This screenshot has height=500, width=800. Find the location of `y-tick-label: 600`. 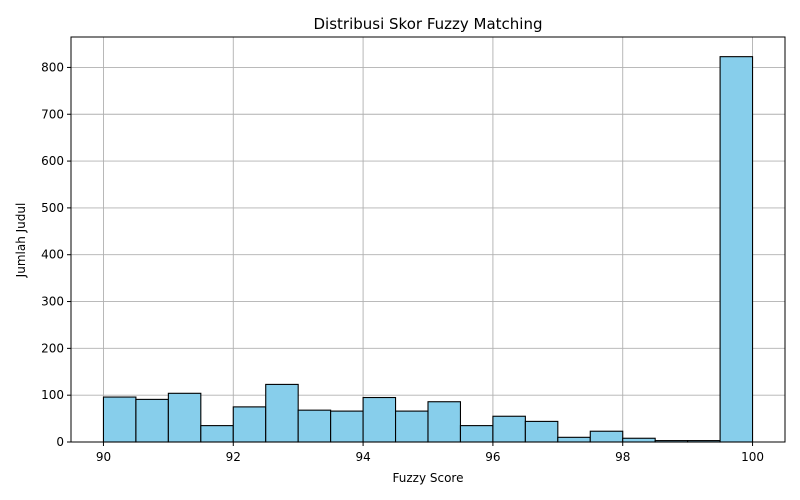

y-tick-label: 600 is located at coordinates (52, 161).